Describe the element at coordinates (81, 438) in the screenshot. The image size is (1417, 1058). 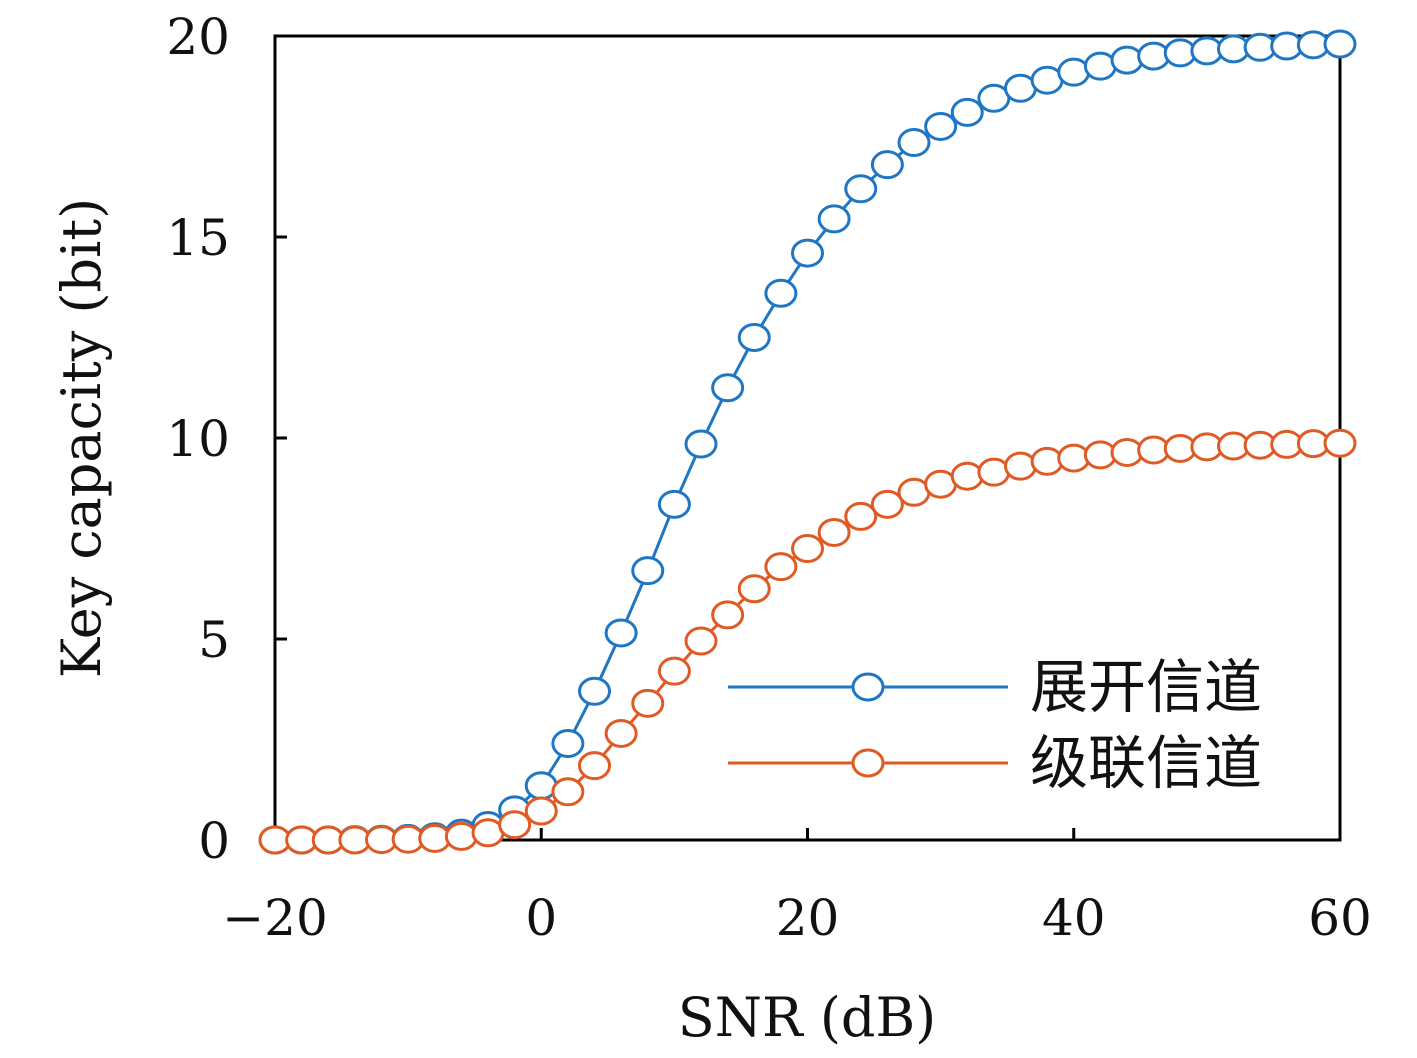
I see `y-axis-title: Key capacity (bit)` at that location.